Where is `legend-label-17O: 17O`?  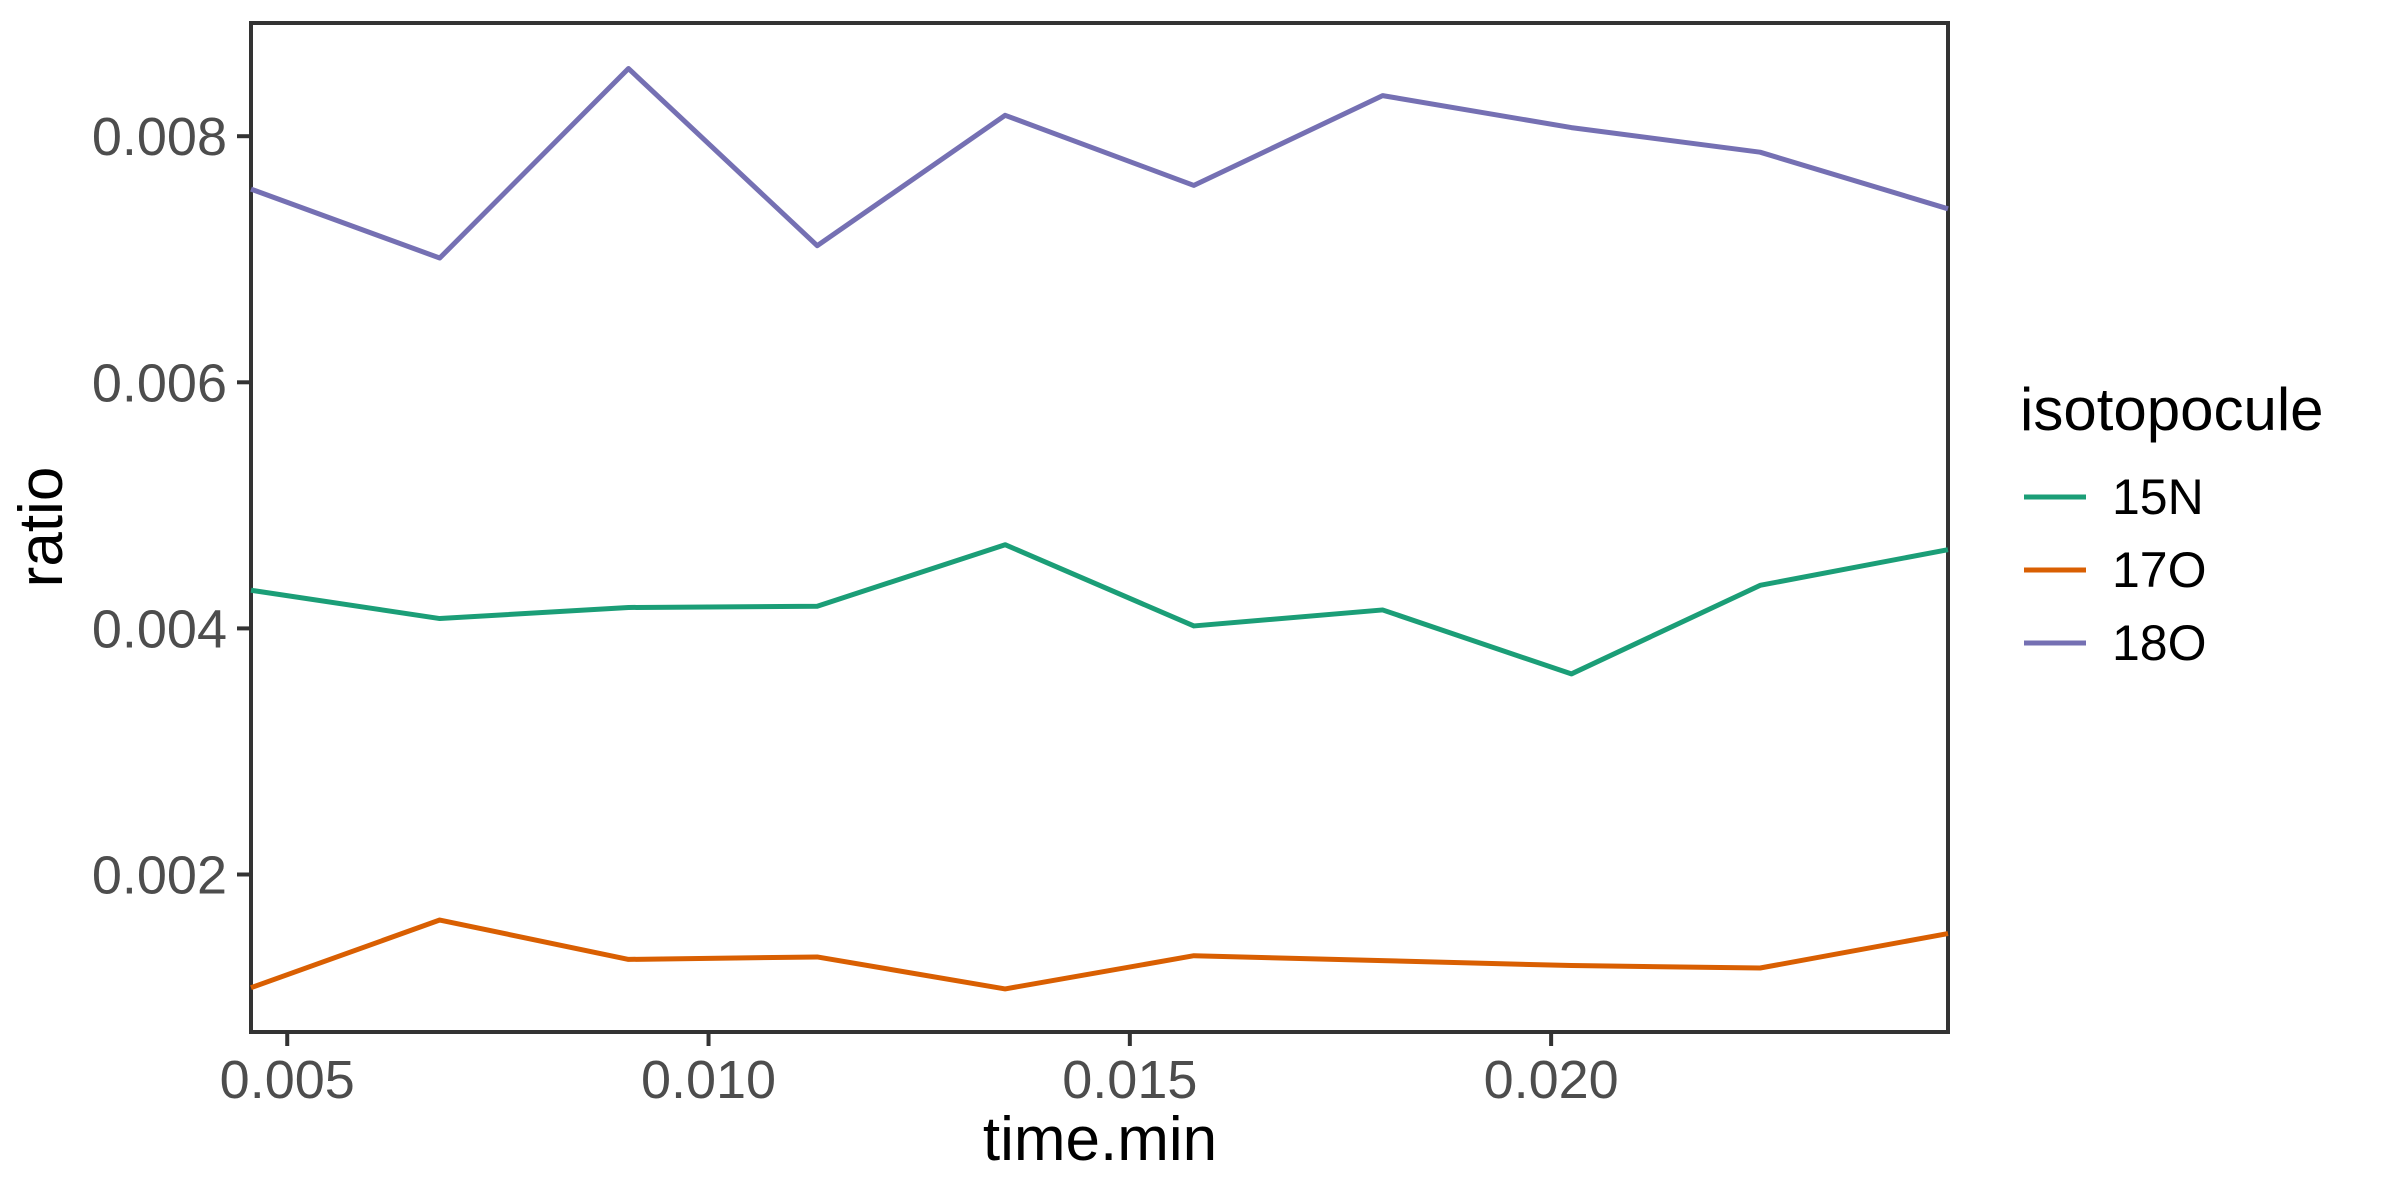
legend-label-17O: 17O is located at coordinates (2159, 570).